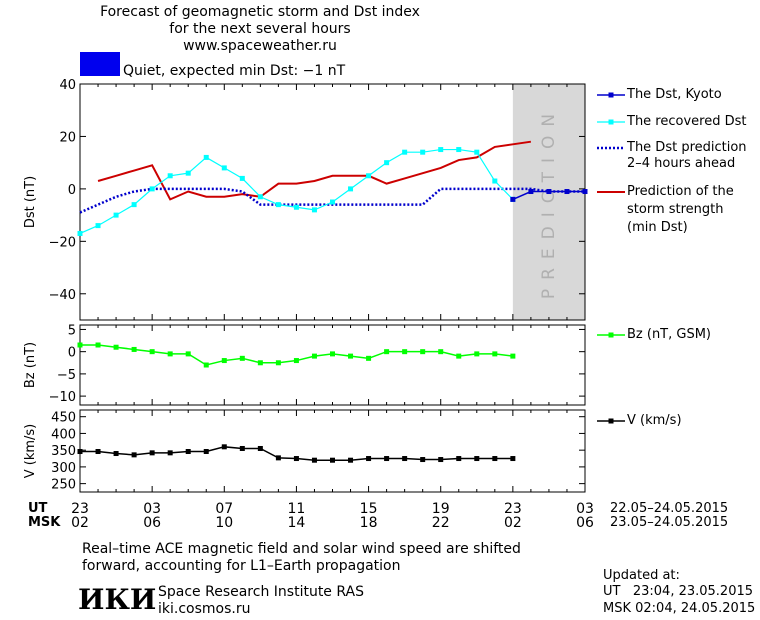 This screenshot has height=620, width=760. Describe the element at coordinates (30, 365) in the screenshot. I see `y-axis-label: Bz (nT)` at that location.